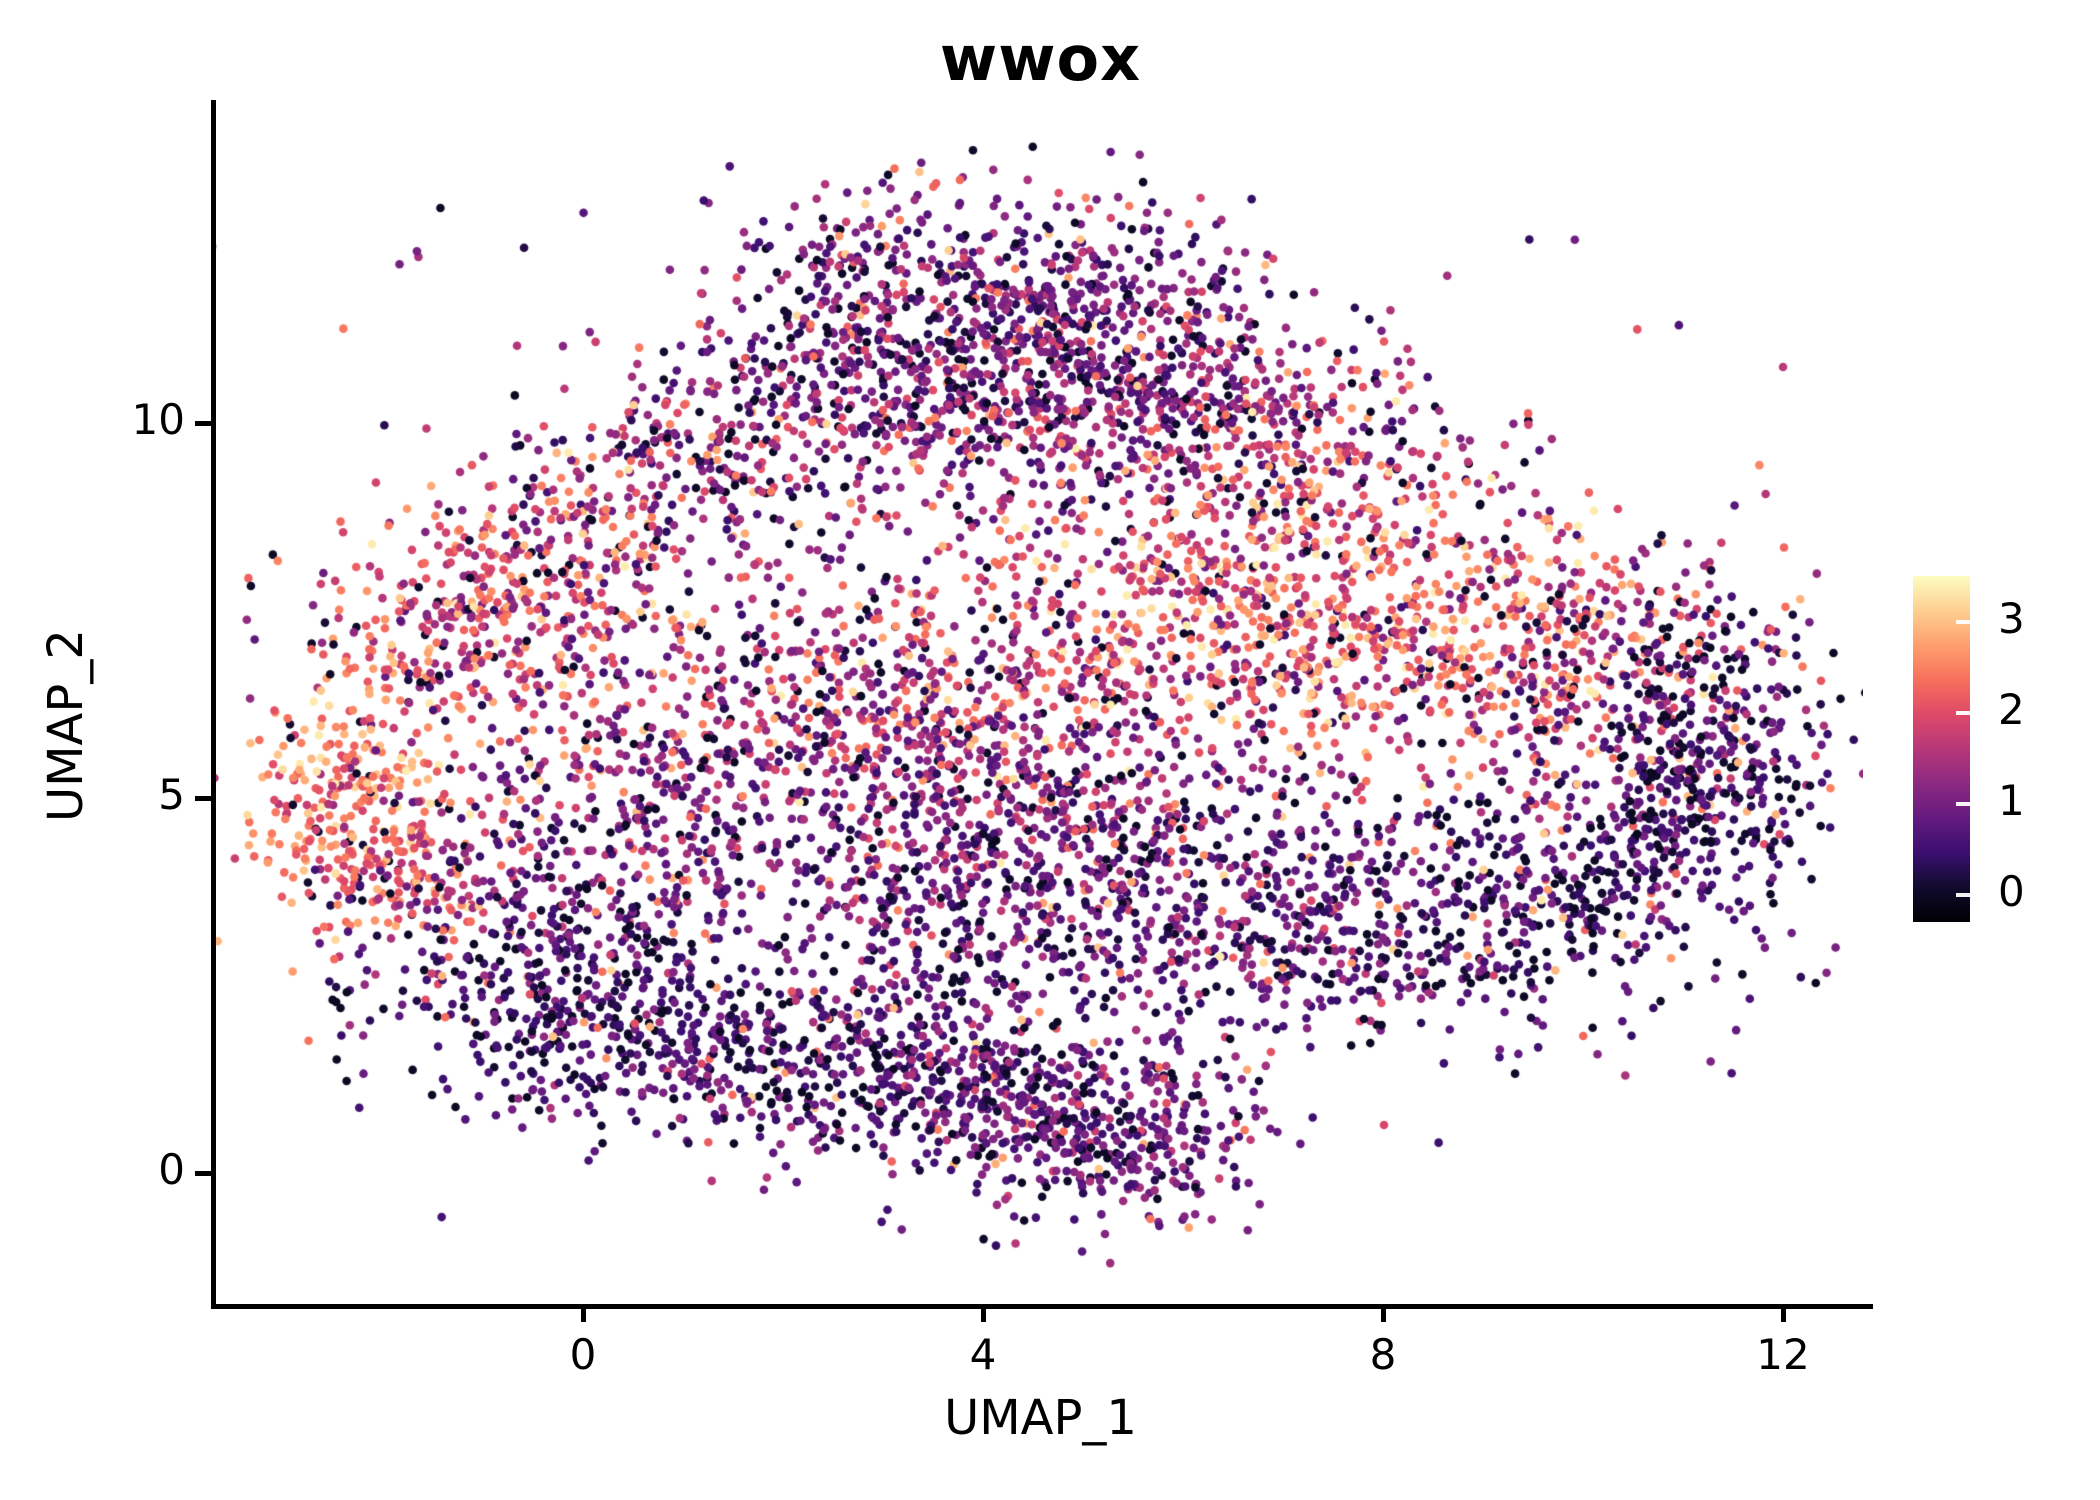 This screenshot has width=2100, height=1500. I want to click on colorbar-tick-label: 1, so click(2011, 800).